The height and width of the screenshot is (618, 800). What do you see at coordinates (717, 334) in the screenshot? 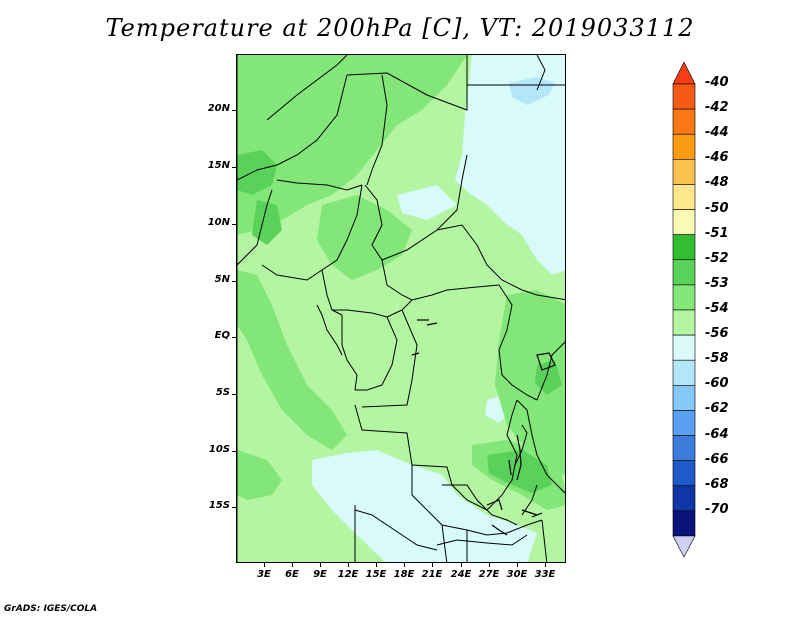
I see `colorbar-label: -56` at bounding box center [717, 334].